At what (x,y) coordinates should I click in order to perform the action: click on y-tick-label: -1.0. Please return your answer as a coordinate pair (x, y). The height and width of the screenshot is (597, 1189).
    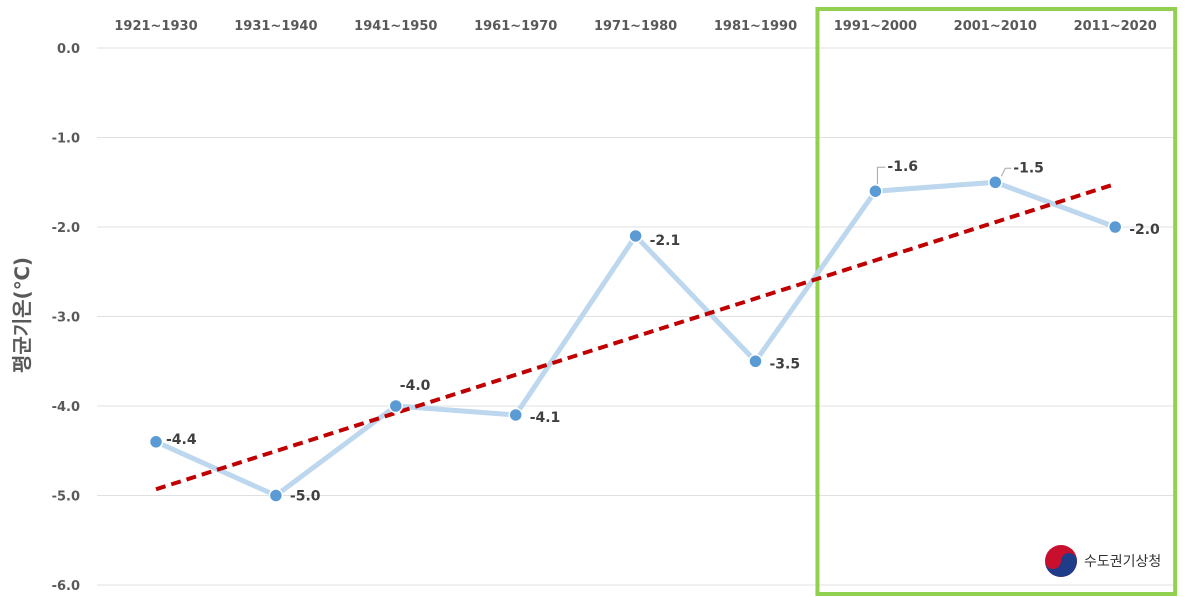
    Looking at the image, I should click on (66, 139).